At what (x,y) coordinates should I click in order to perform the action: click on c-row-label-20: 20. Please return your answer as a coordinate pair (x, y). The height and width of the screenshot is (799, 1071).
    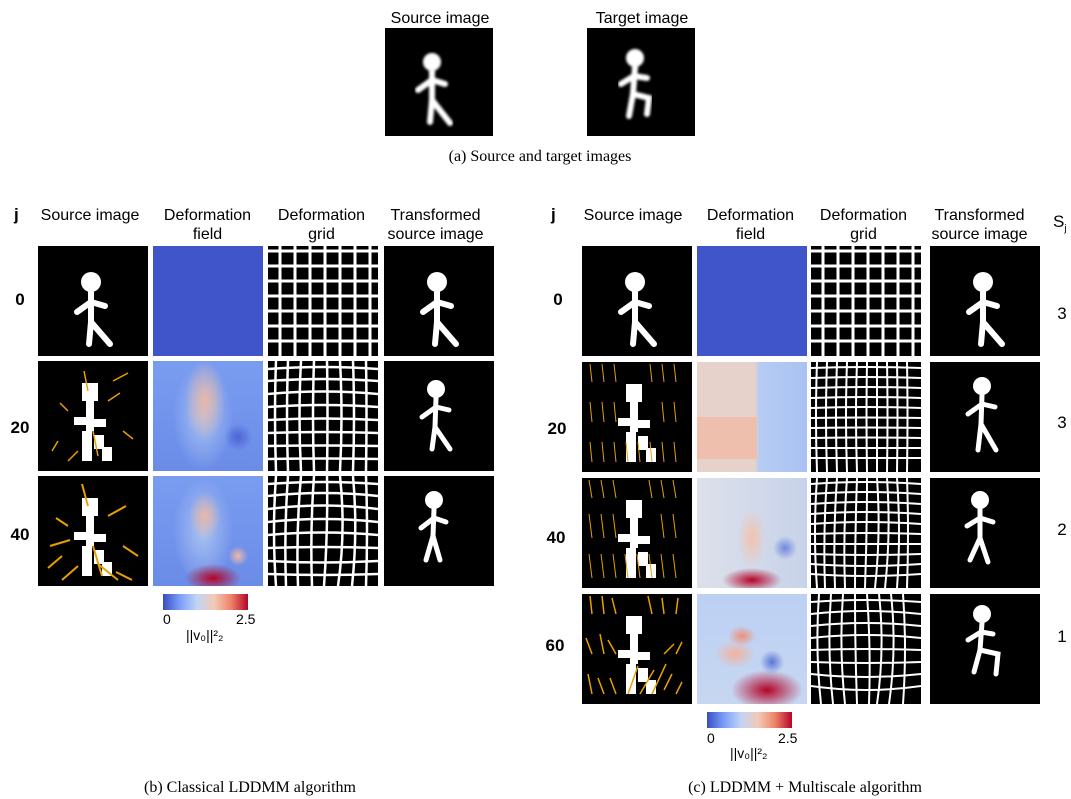
    Looking at the image, I should click on (557, 428).